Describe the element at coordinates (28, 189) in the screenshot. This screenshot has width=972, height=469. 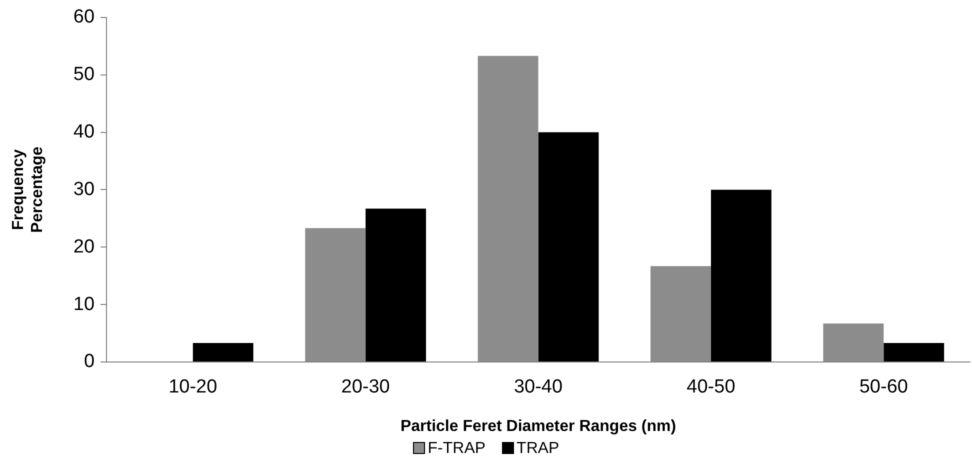
I see `y-axis-title: Frequency Percentage` at that location.